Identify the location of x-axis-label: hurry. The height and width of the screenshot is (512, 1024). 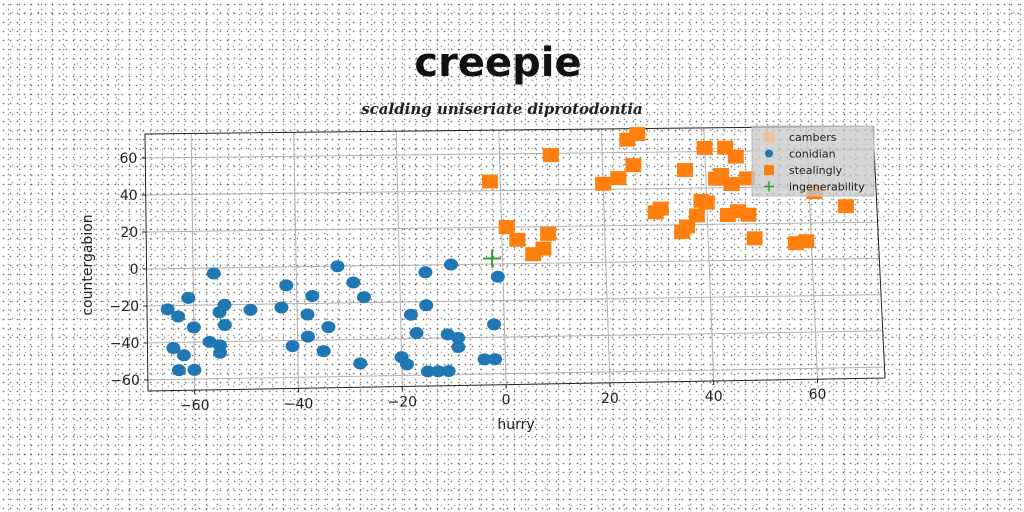
(515, 425).